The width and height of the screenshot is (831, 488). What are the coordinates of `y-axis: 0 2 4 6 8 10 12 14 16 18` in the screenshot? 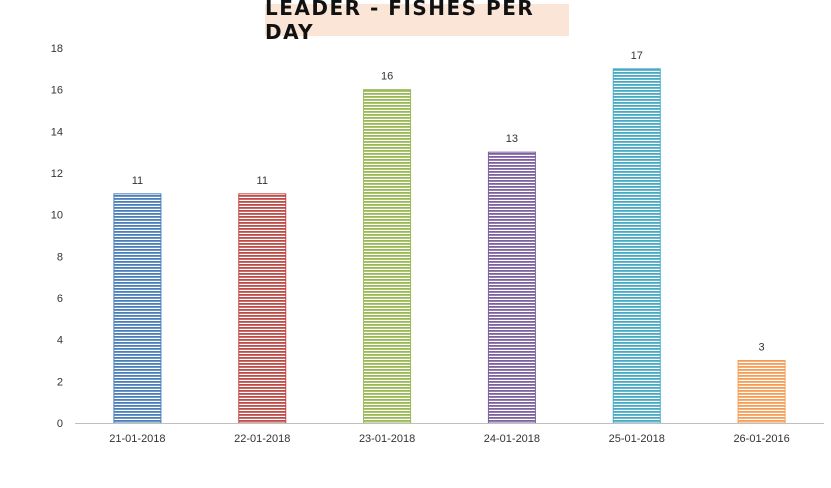 It's located at (57, 236).